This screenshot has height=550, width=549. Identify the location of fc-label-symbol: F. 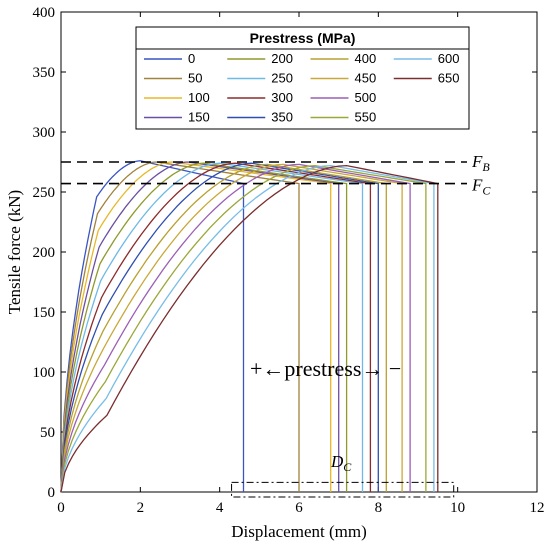
(477, 185).